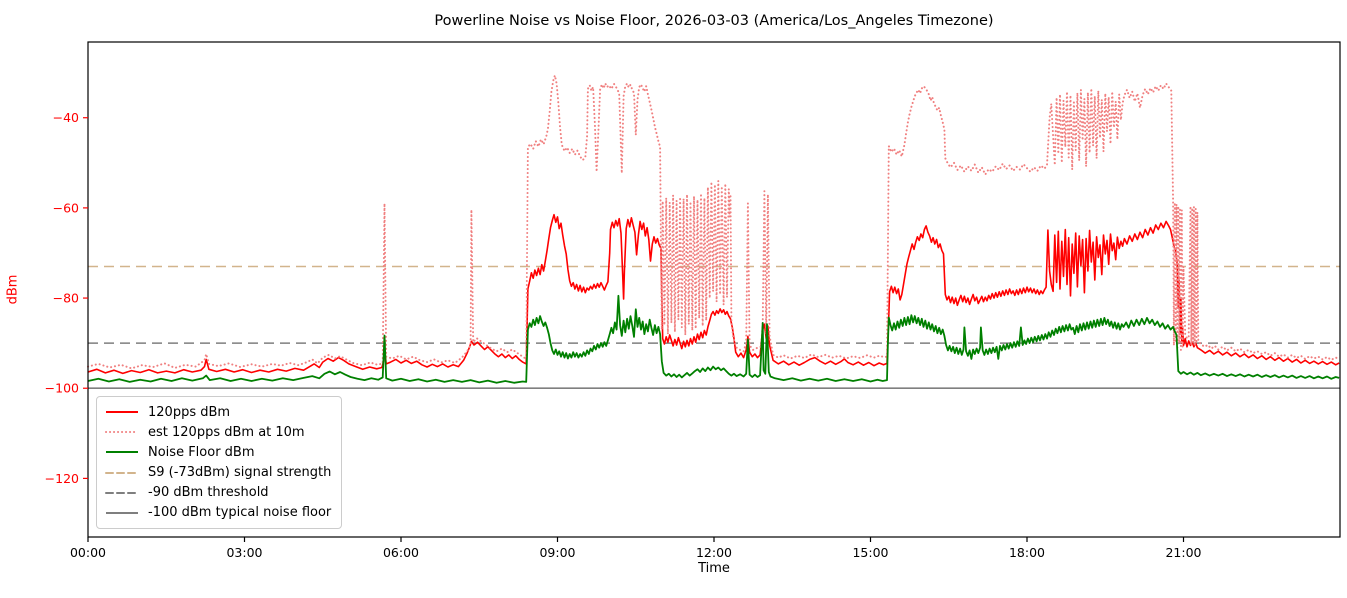  Describe the element at coordinates (557, 552) in the screenshot. I see `x-tick-label: 09:00` at that location.